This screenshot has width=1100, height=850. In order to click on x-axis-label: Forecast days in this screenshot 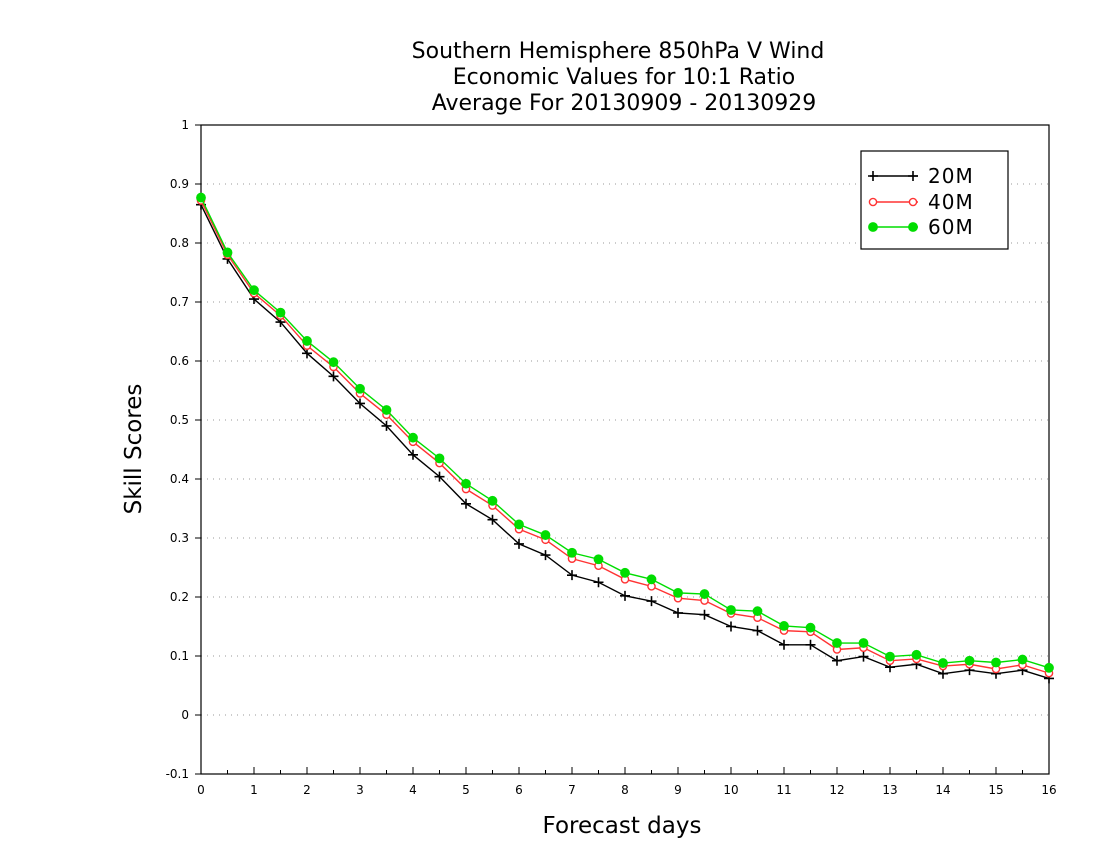, I will do `click(622, 826)`.